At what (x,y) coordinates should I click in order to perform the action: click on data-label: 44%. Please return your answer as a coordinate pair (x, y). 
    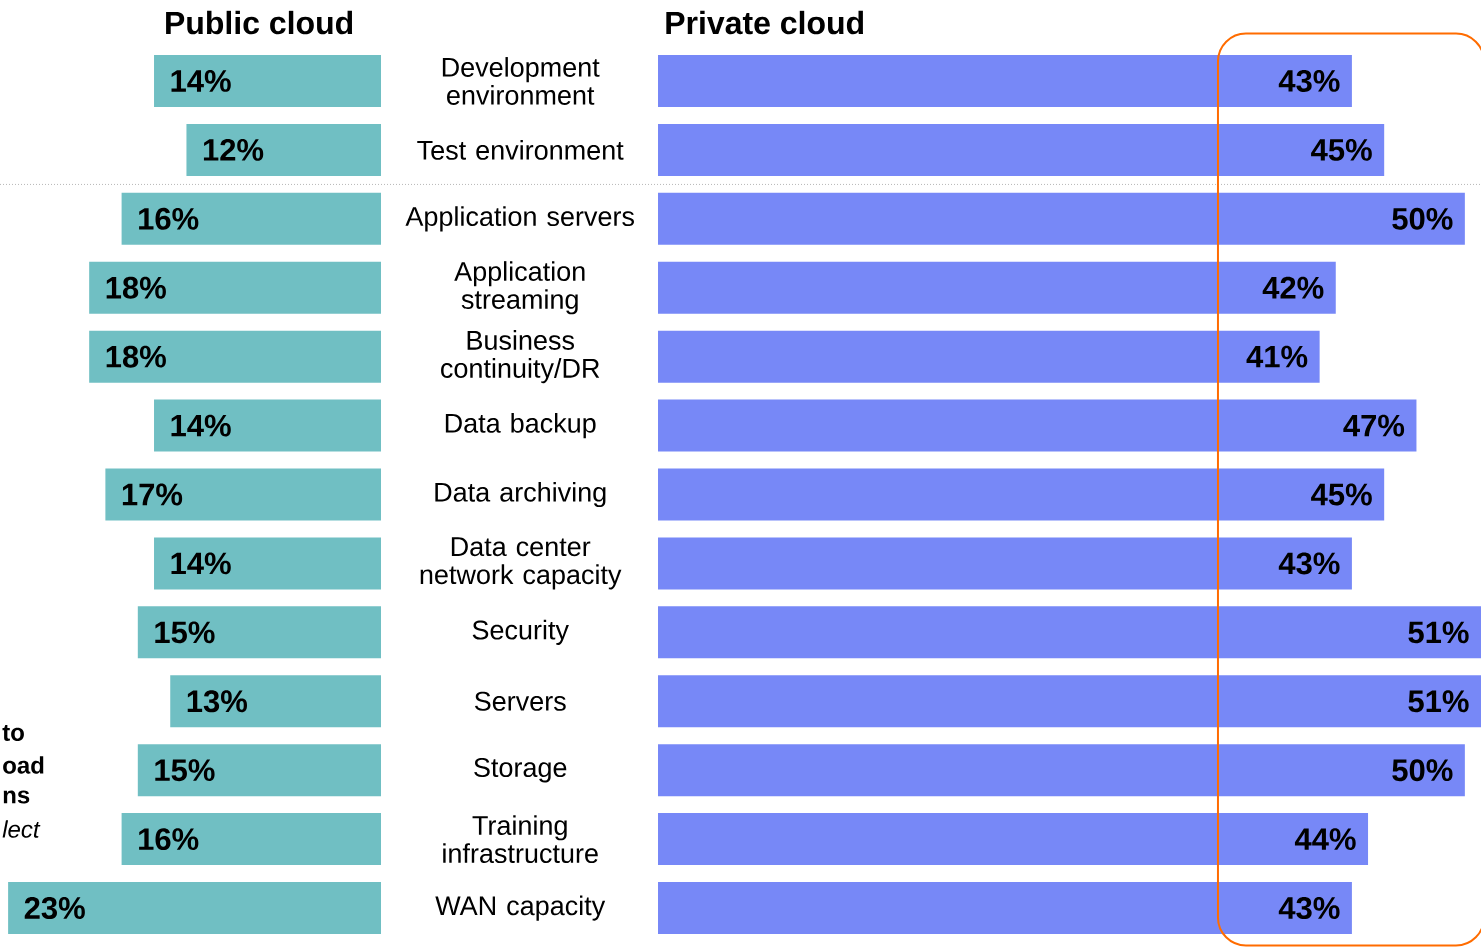
    Looking at the image, I should click on (1325, 839).